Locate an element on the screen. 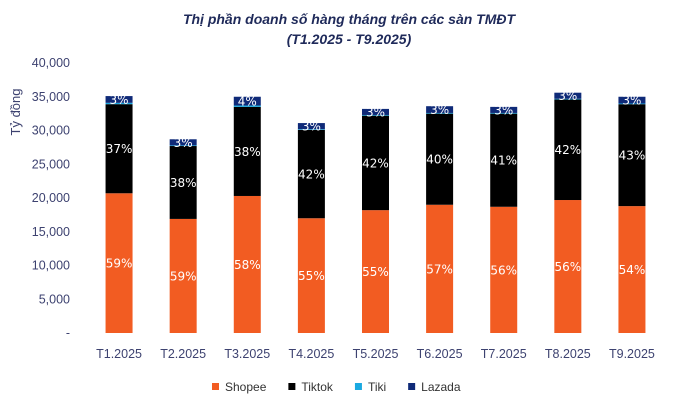 This screenshot has height=406, width=698. data-label-tiktok: 40% is located at coordinates (439, 160).